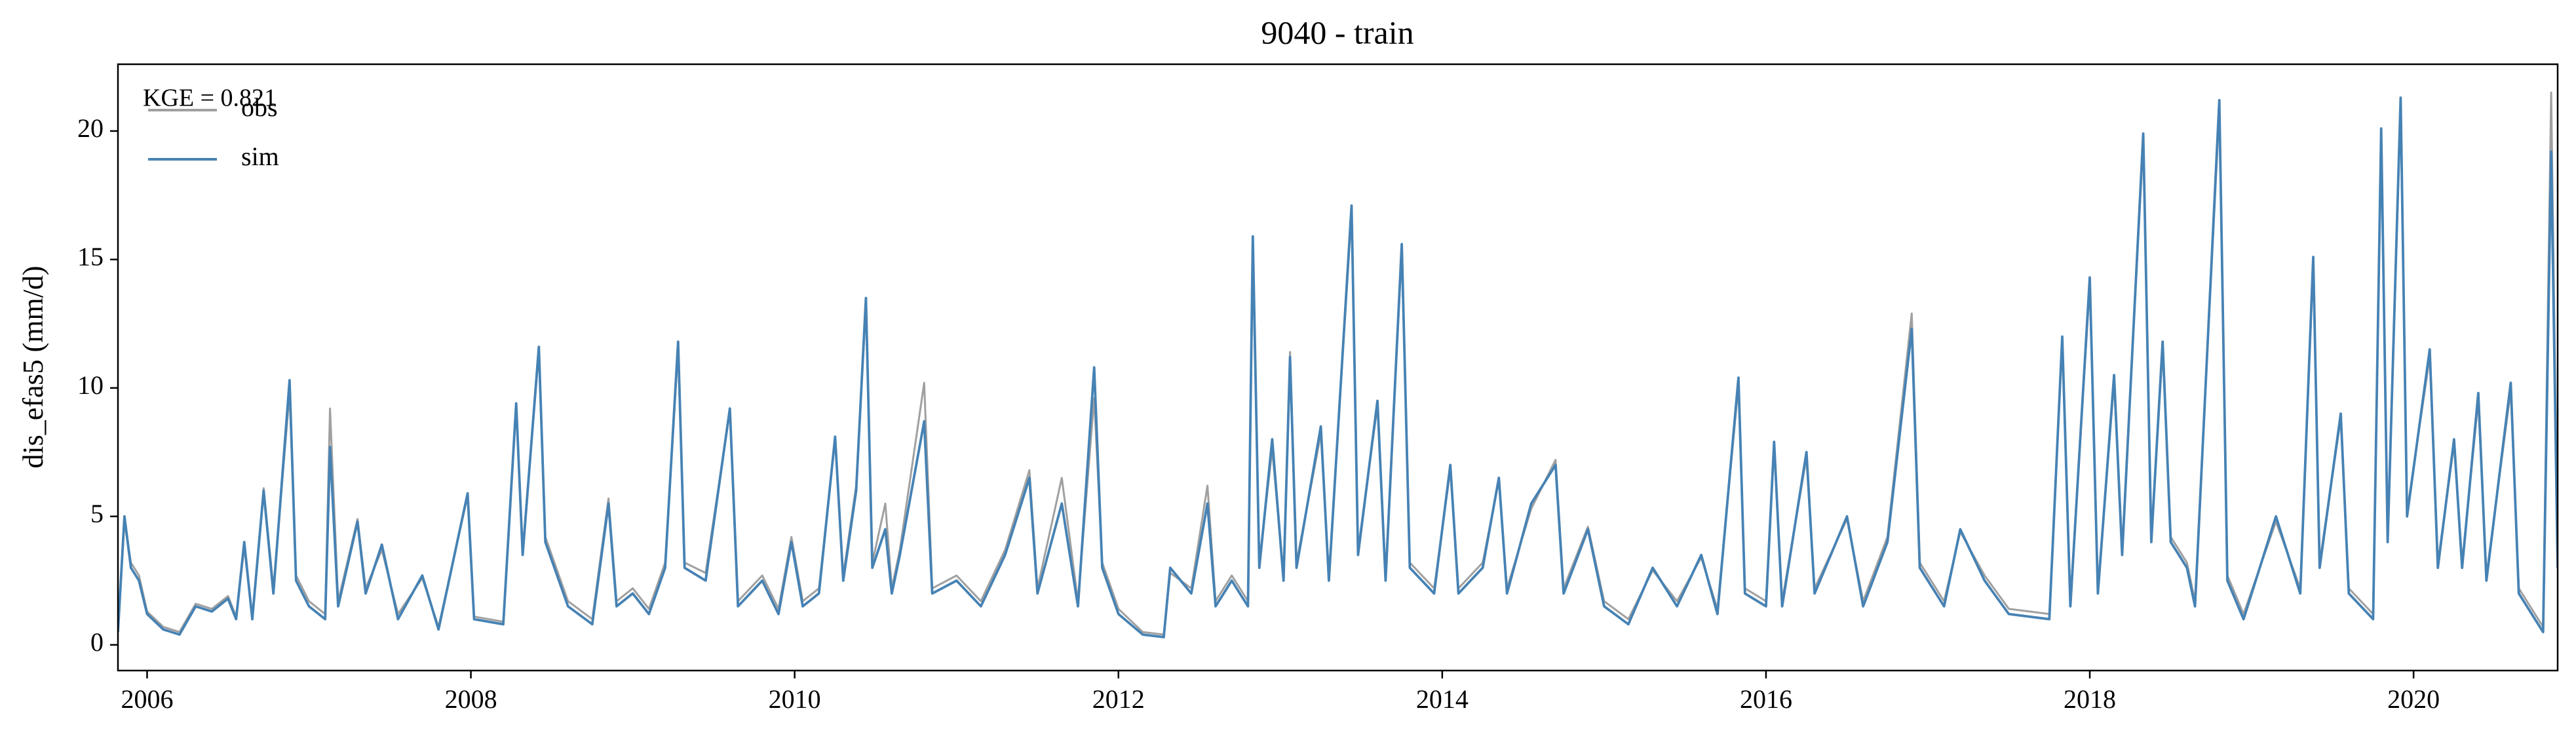 The image size is (2576, 742). I want to click on x-tick-label: 2012, so click(1118, 699).